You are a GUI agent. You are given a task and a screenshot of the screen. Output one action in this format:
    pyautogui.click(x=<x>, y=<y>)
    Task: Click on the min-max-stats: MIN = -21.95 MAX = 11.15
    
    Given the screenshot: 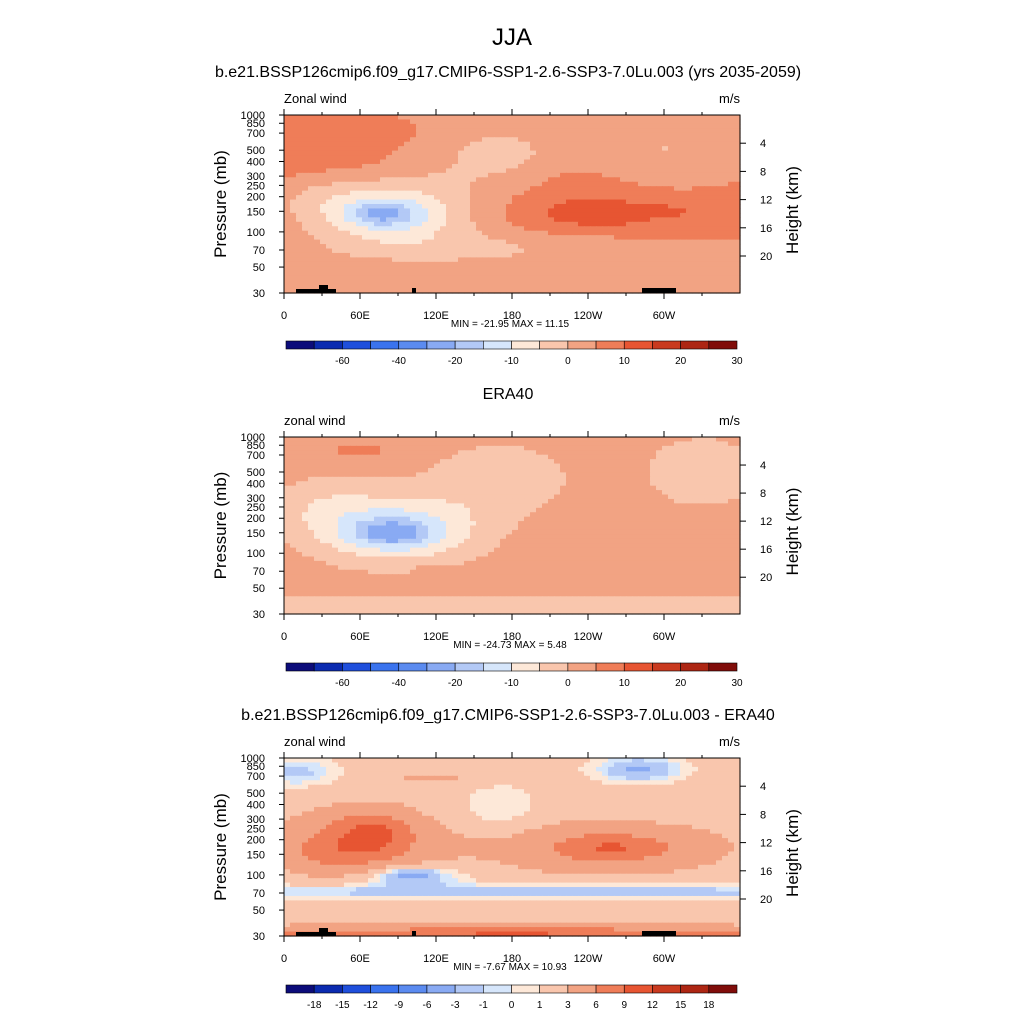 What is the action you would take?
    pyautogui.click(x=510, y=324)
    